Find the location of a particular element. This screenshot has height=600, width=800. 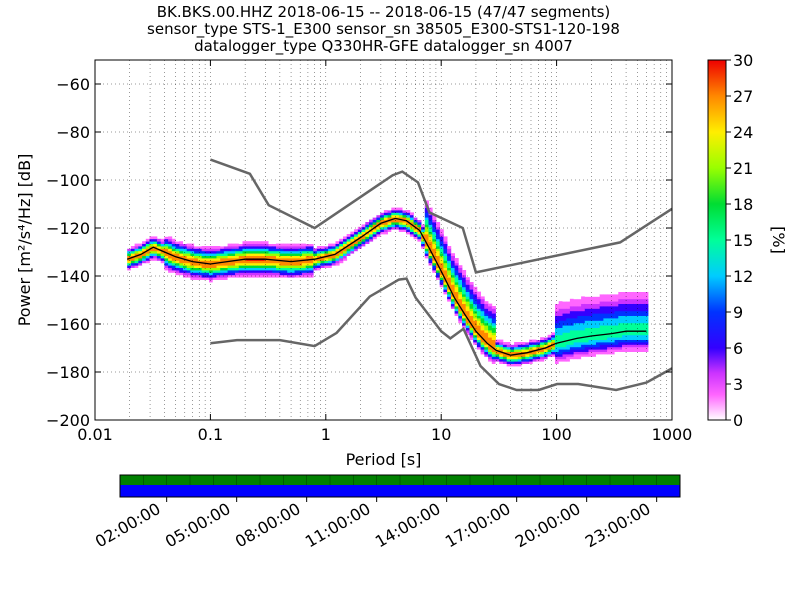

time-tick-label: 23:00:00 is located at coordinates (618, 525).